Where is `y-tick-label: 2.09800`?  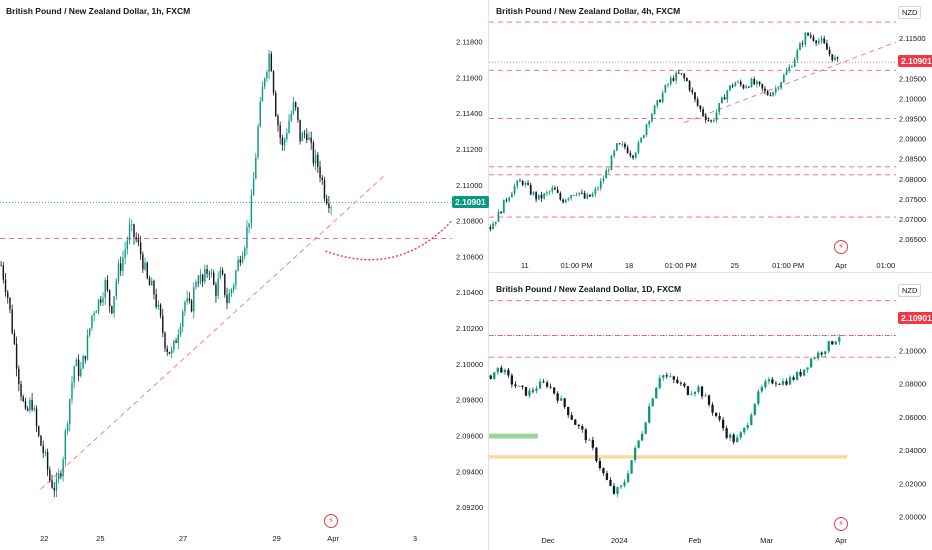 y-tick-label: 2.09800 is located at coordinates (469, 400).